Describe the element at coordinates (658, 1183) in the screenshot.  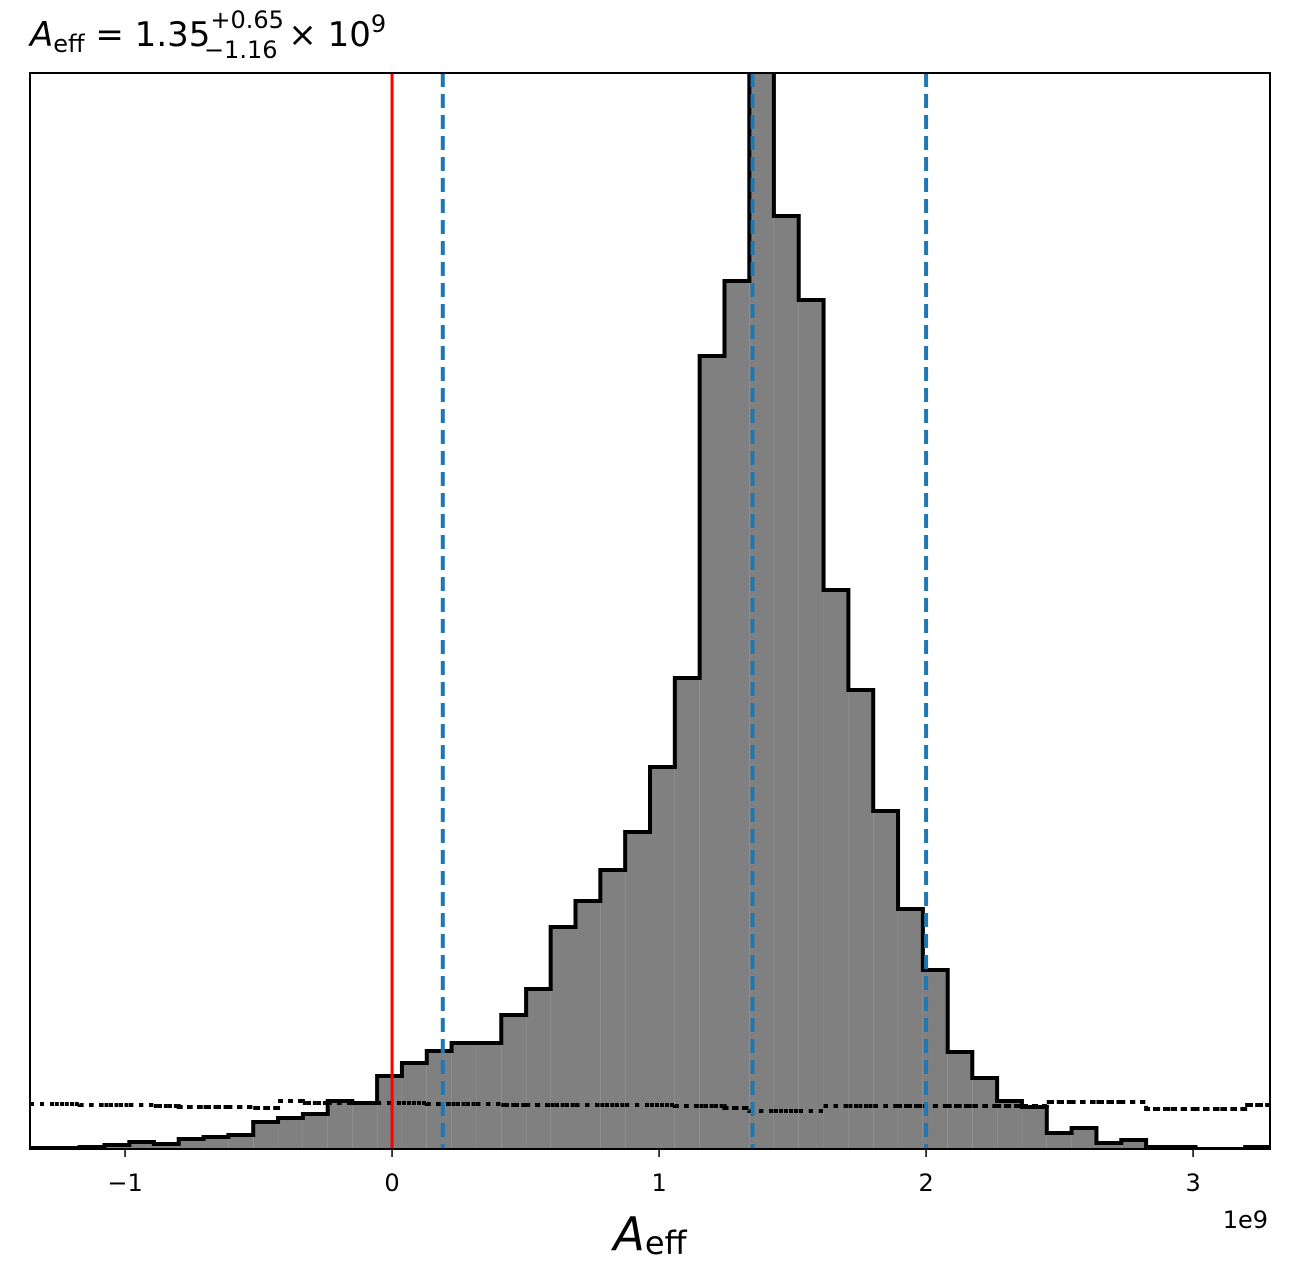
I see `x-tick-label: 1` at that location.